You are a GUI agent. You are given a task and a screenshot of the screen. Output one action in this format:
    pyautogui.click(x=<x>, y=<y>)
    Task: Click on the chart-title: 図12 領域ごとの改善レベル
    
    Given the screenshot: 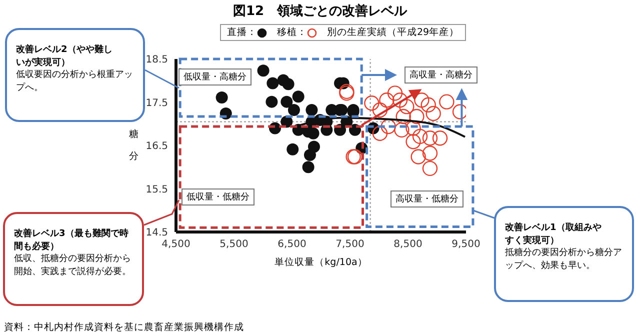 What is the action you would take?
    pyautogui.click(x=320, y=11)
    